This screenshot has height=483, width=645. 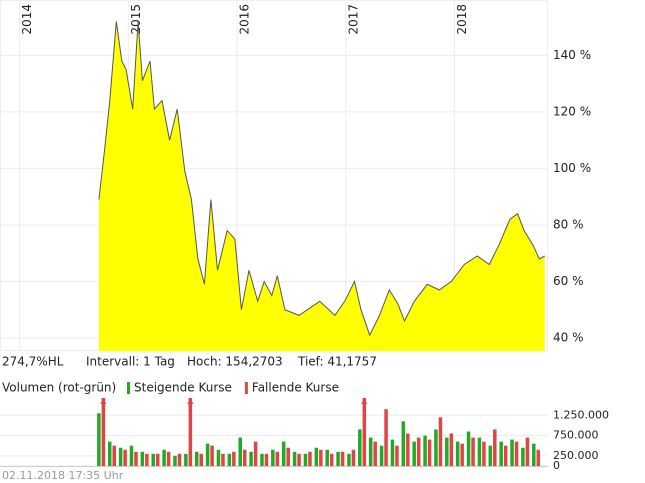 What do you see at coordinates (295, 388) in the screenshot?
I see `legend-label: Fallende Kurse` at bounding box center [295, 388].